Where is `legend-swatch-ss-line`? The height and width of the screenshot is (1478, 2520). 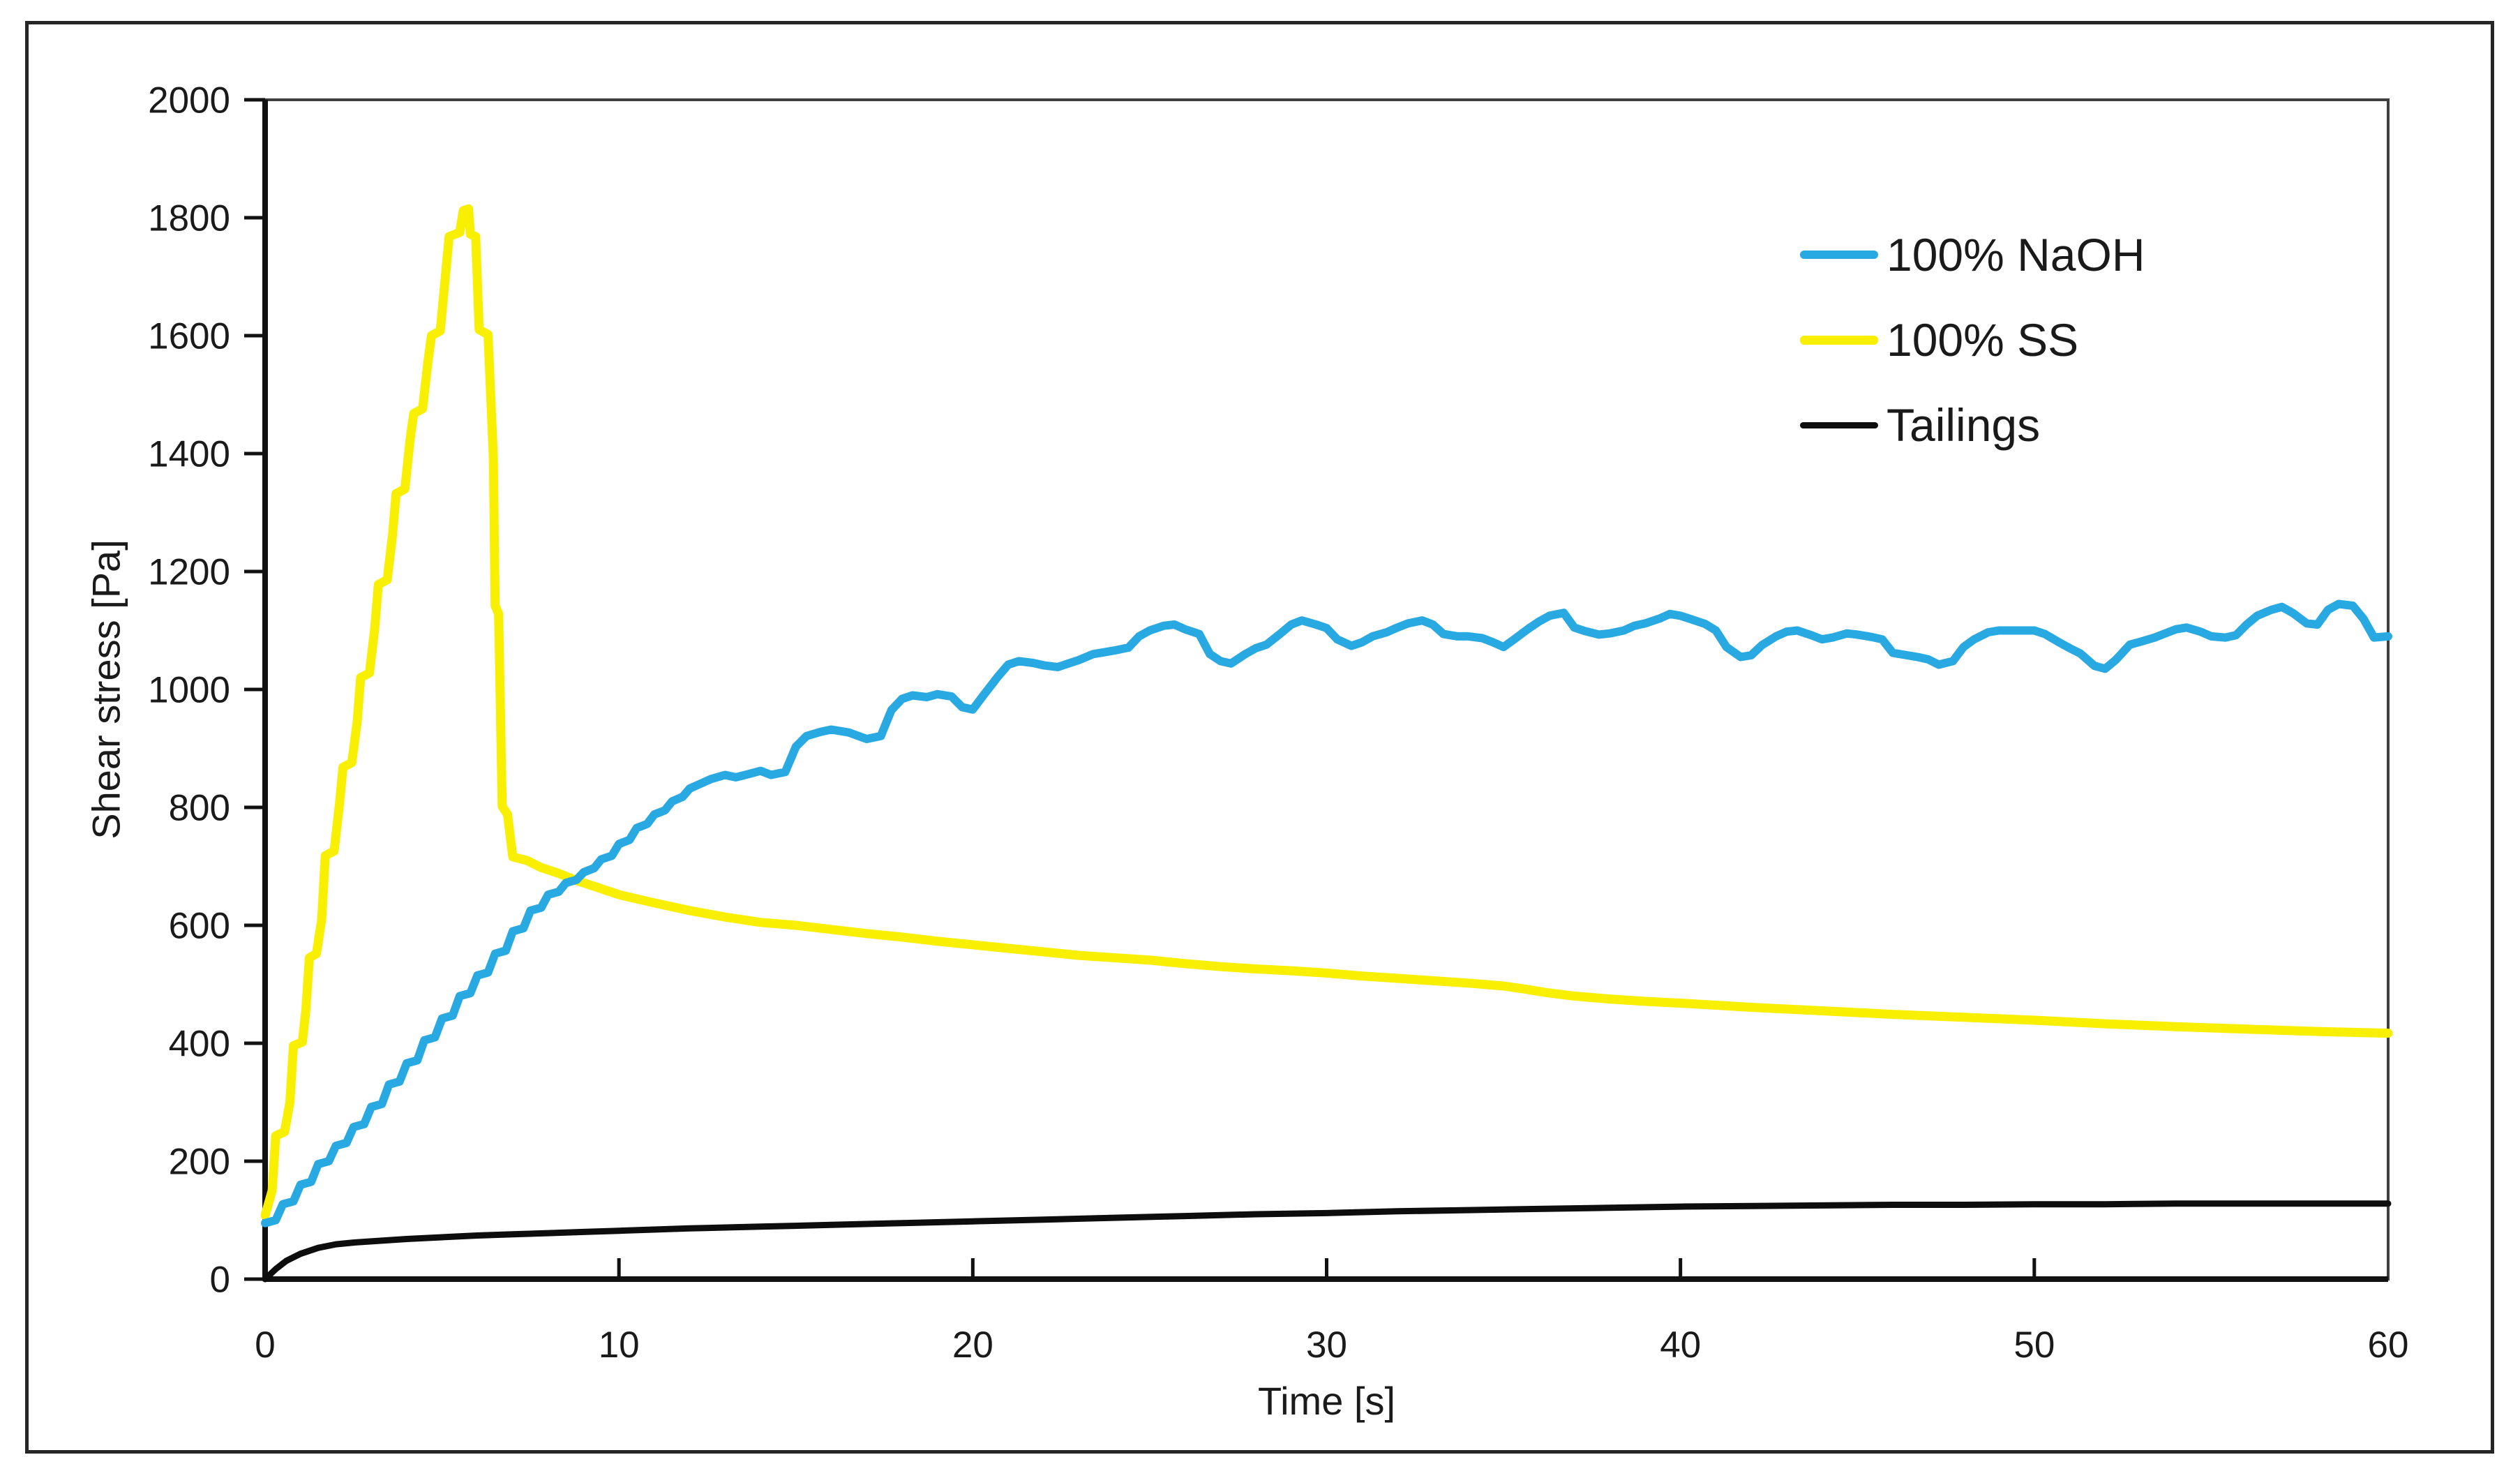 legend-swatch-ss-line is located at coordinates (1839, 340).